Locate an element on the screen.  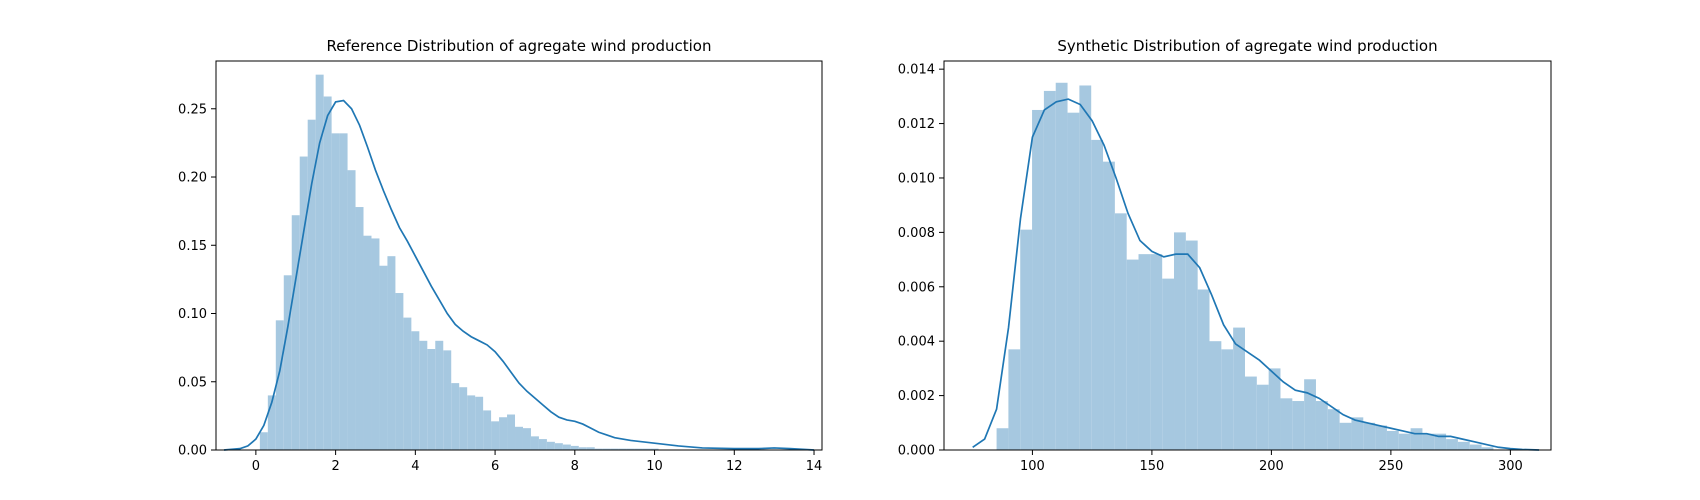
y-tick-label: 0.010 is located at coordinates (916, 178).